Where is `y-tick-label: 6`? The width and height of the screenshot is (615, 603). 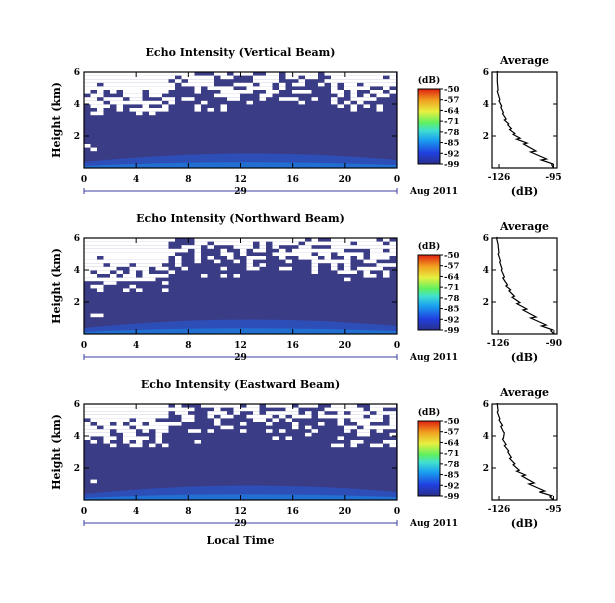
y-tick-label: 6 is located at coordinates (77, 405).